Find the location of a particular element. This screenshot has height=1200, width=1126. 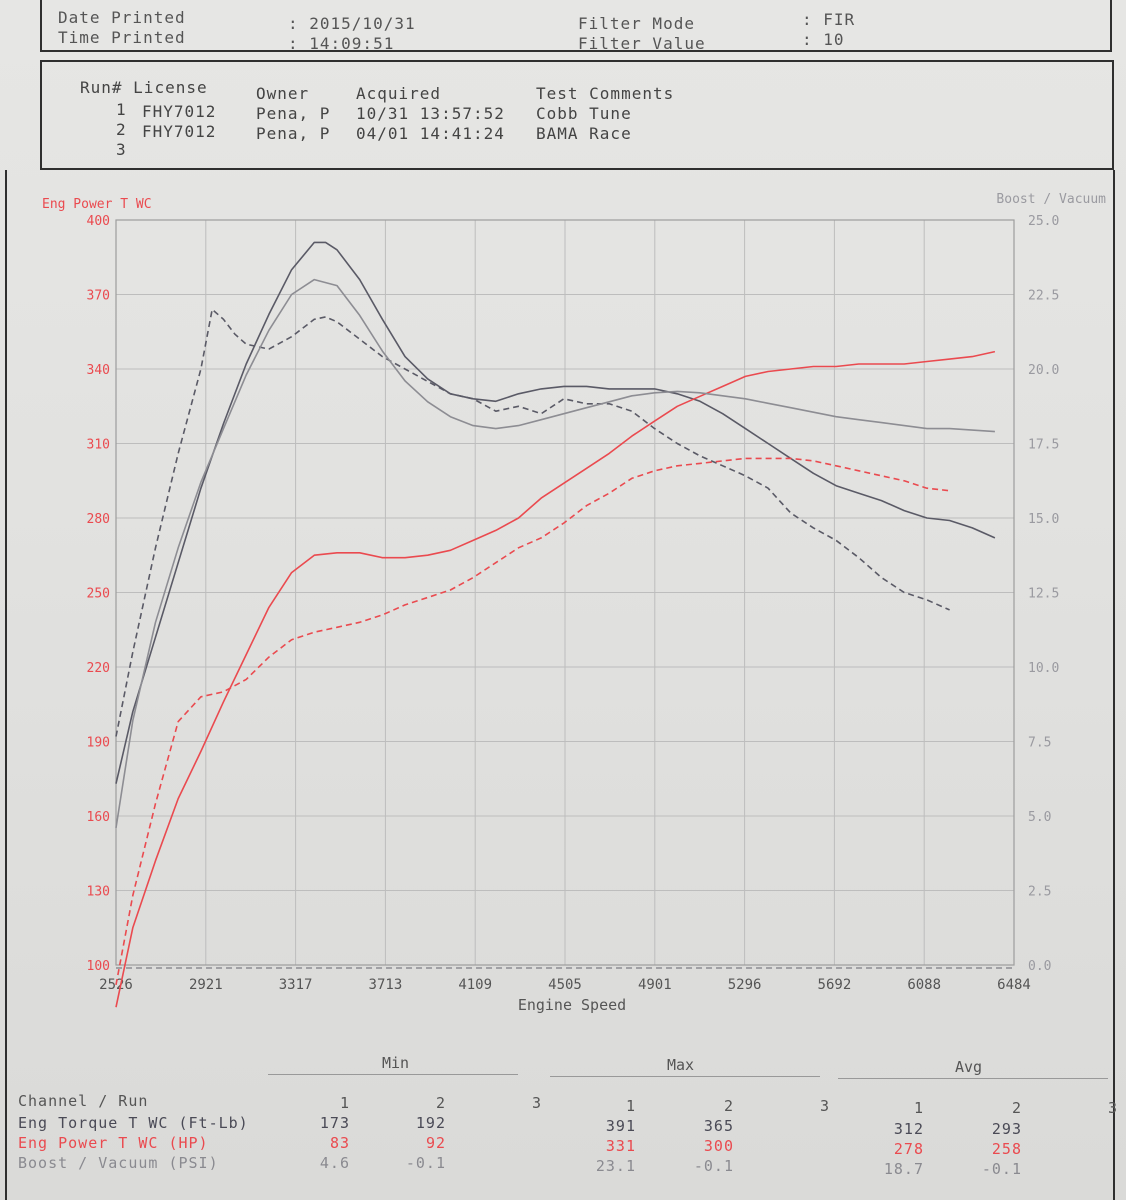

stats-value-min: 4.6 is located at coordinates (334, 1163).